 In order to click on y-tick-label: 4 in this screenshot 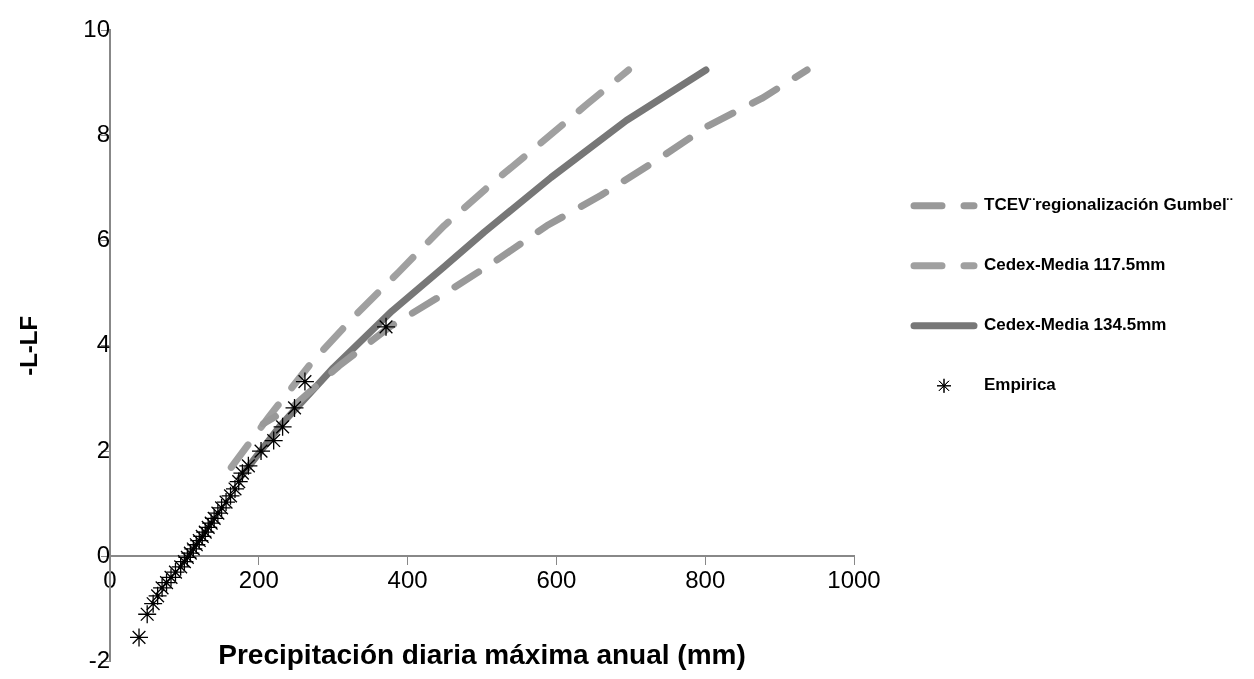, I will do `click(103, 344)`.